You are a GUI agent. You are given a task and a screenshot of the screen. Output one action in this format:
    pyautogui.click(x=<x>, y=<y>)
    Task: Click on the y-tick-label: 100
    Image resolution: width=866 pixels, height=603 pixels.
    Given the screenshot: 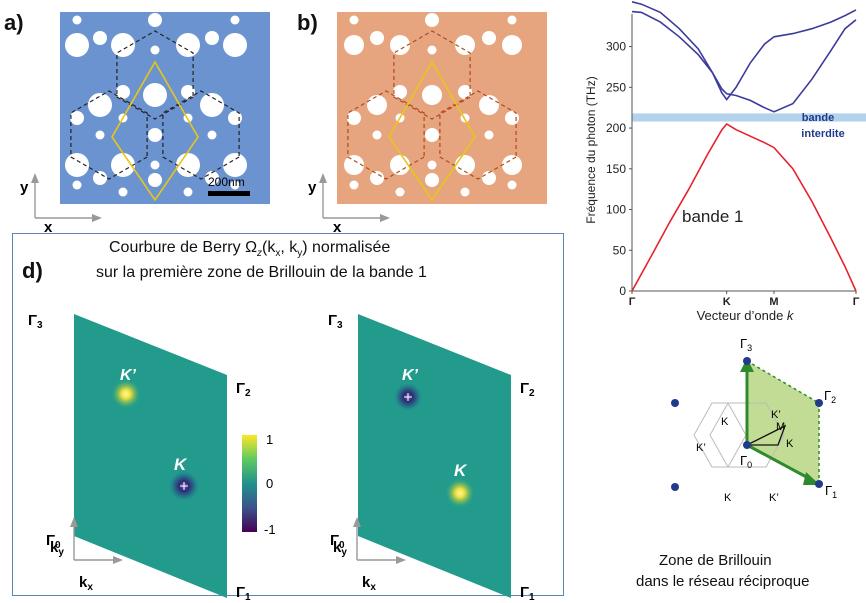 What is the action you would take?
    pyautogui.click(x=616, y=210)
    